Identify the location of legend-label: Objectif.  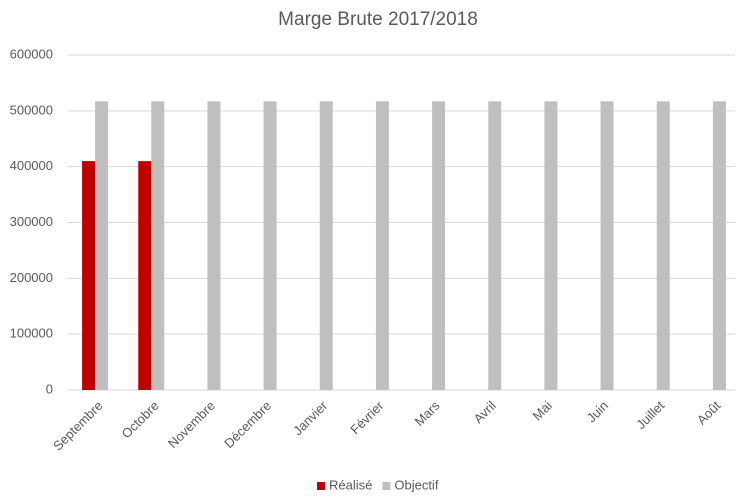
(416, 484).